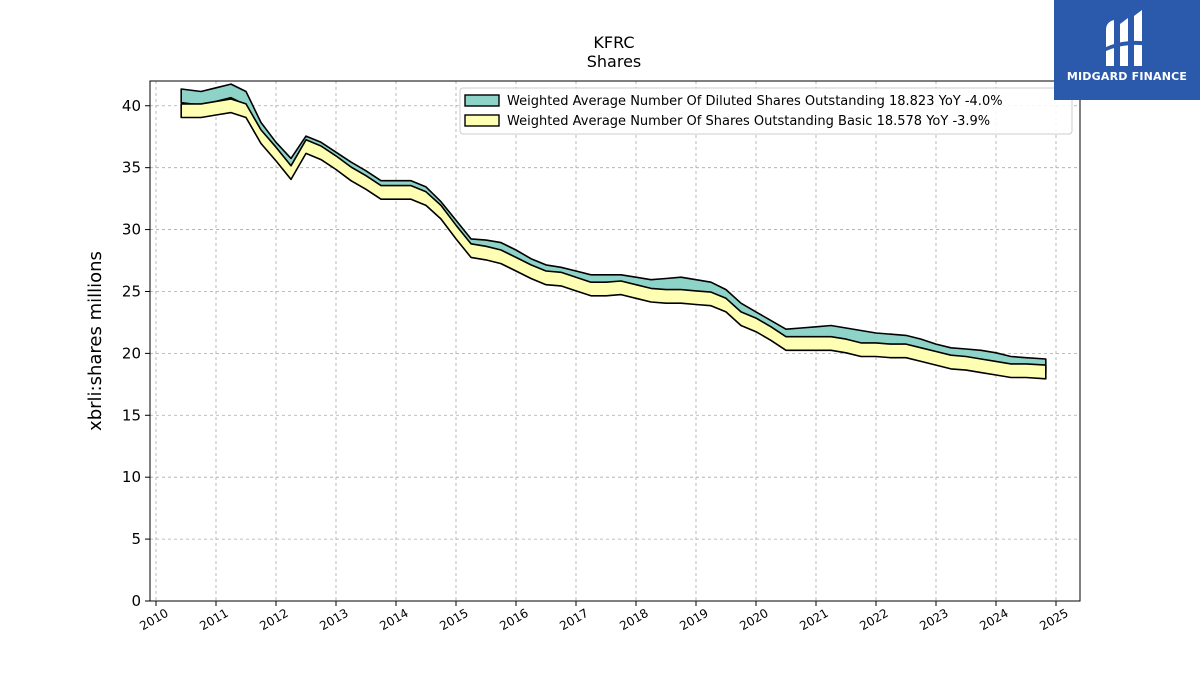 This screenshot has width=1200, height=675. Describe the element at coordinates (136, 539) in the screenshot. I see `y-tick-label: 5` at that location.